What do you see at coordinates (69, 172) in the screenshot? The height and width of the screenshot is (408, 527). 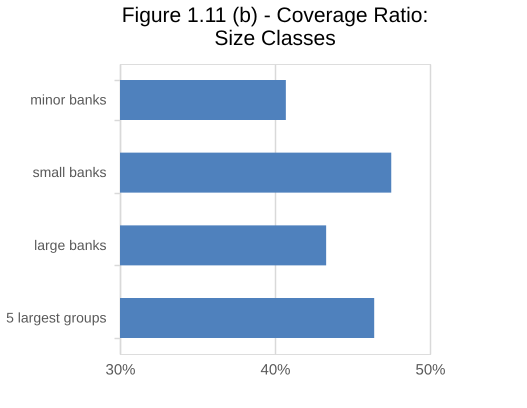 I see `y-tick-label: small banks` at bounding box center [69, 172].